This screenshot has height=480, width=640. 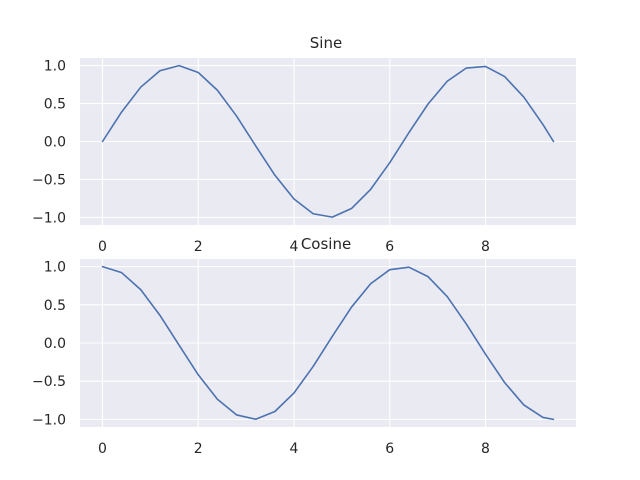 I want to click on cosine-x-tick-label: 2, so click(x=198, y=449).